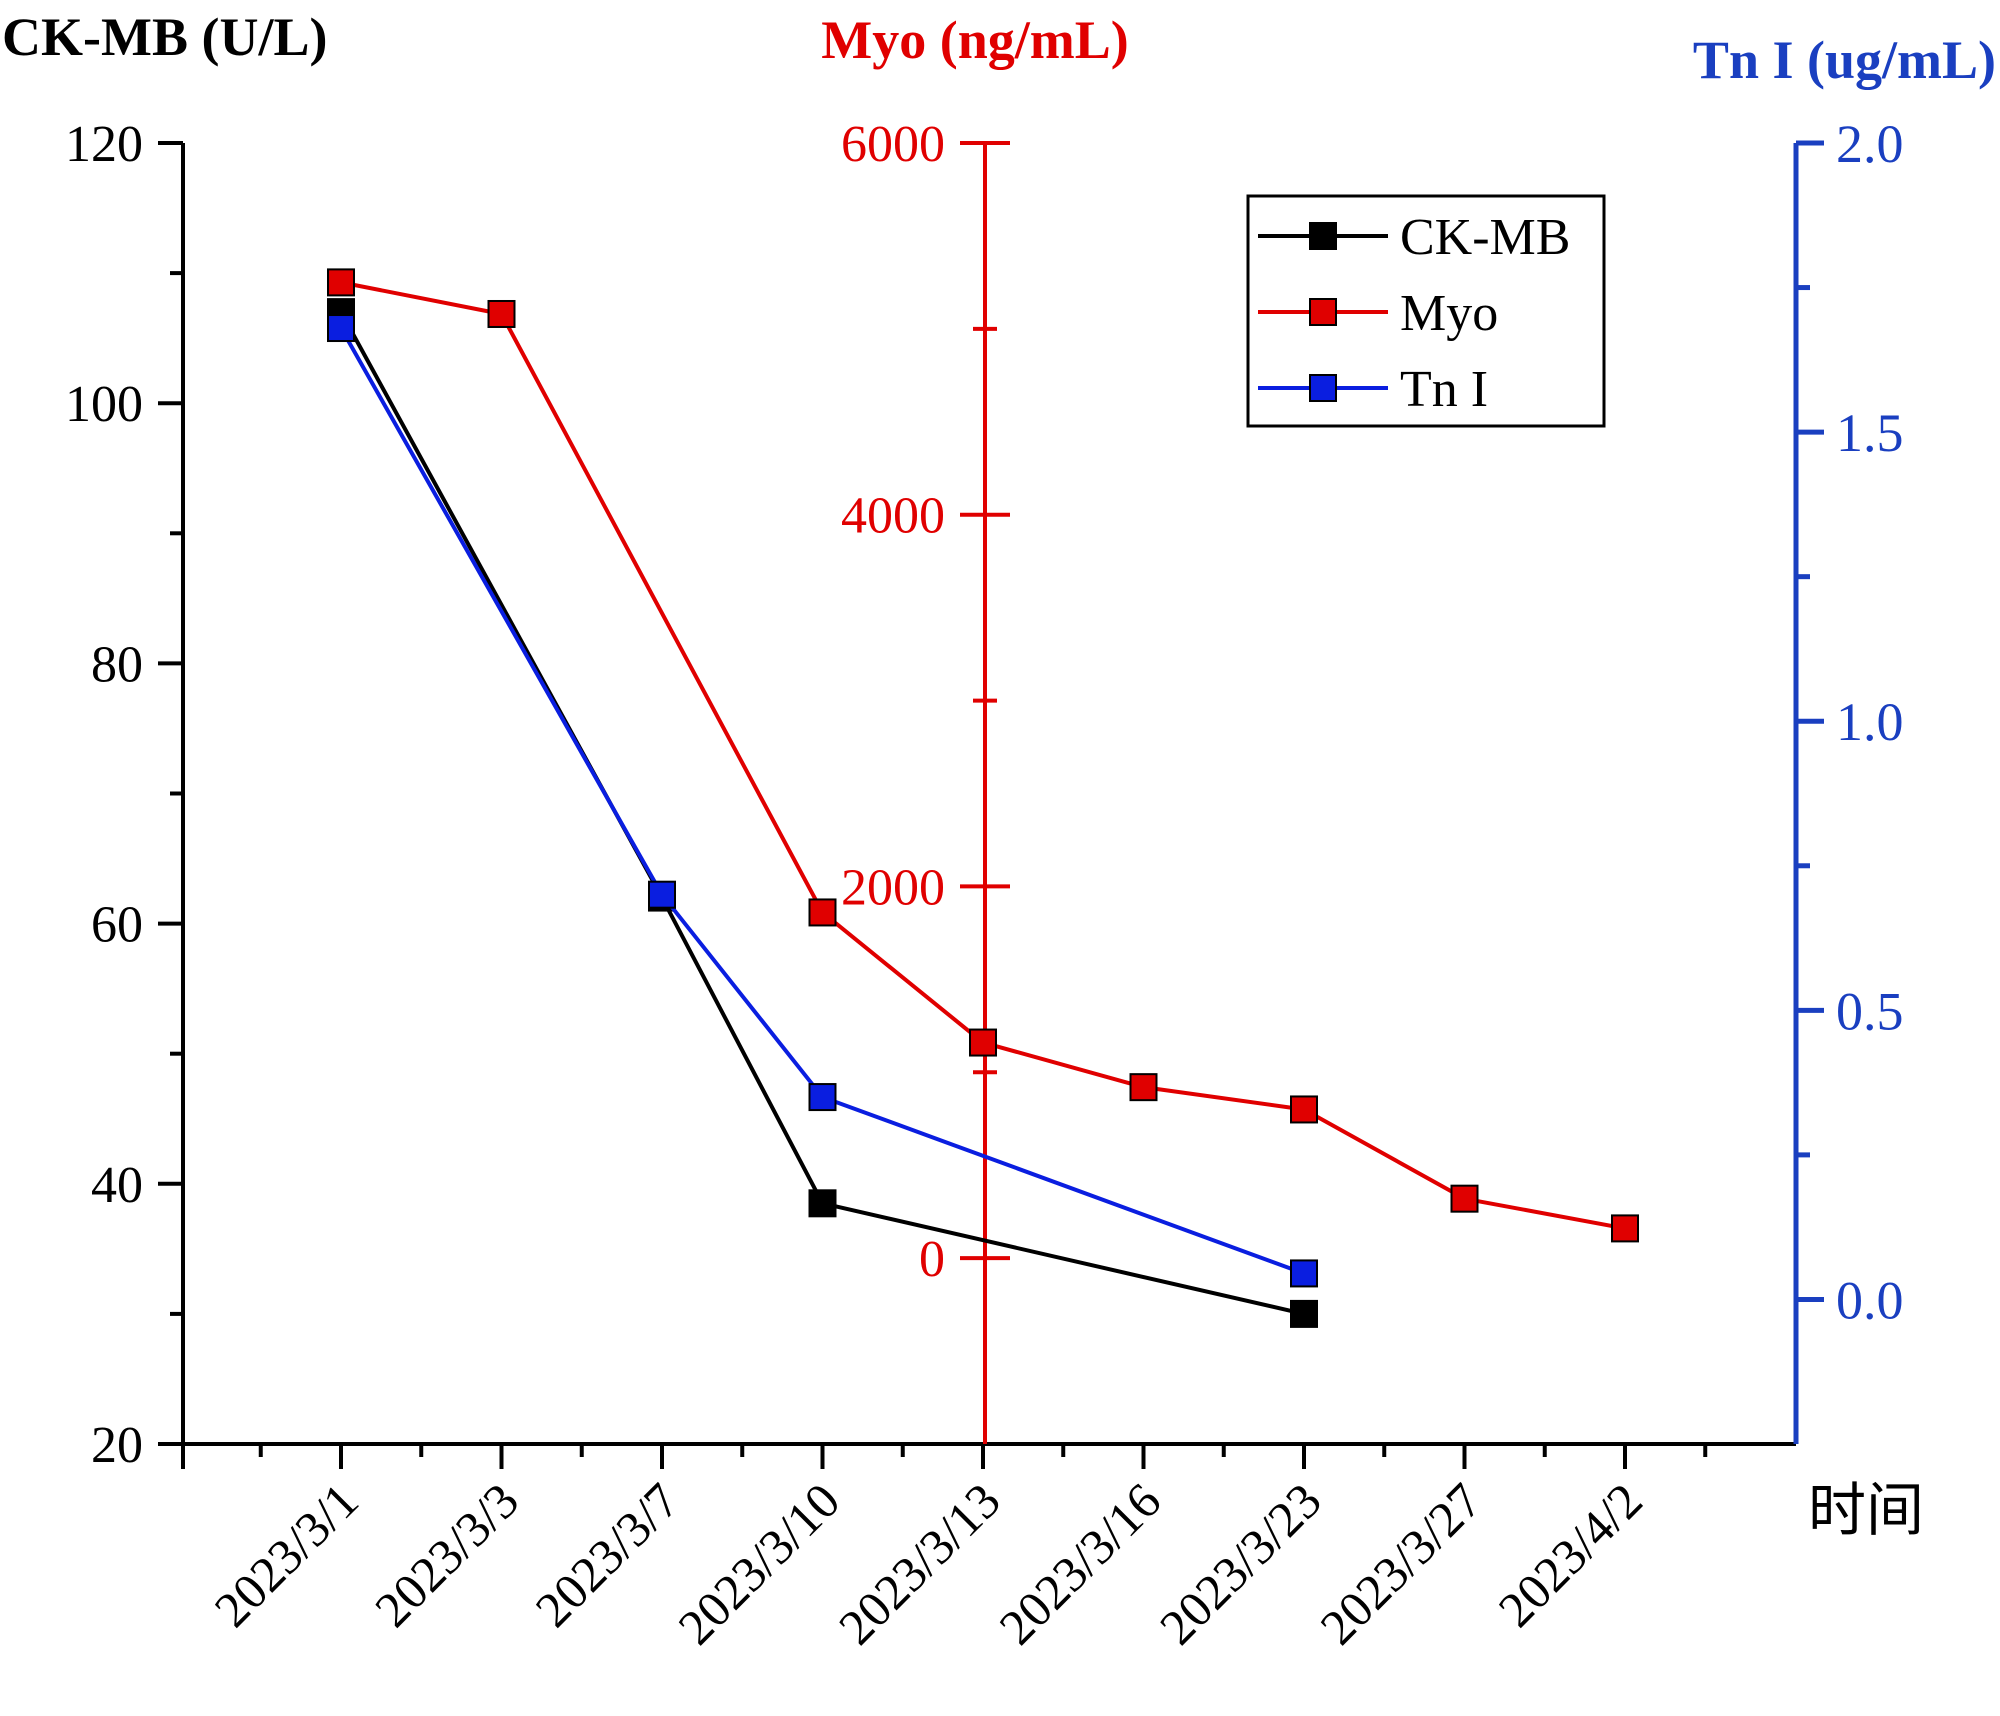  What do you see at coordinates (446, 1554) in the screenshot?
I see `x-axis-tick-label: 2023/3/3` at bounding box center [446, 1554].